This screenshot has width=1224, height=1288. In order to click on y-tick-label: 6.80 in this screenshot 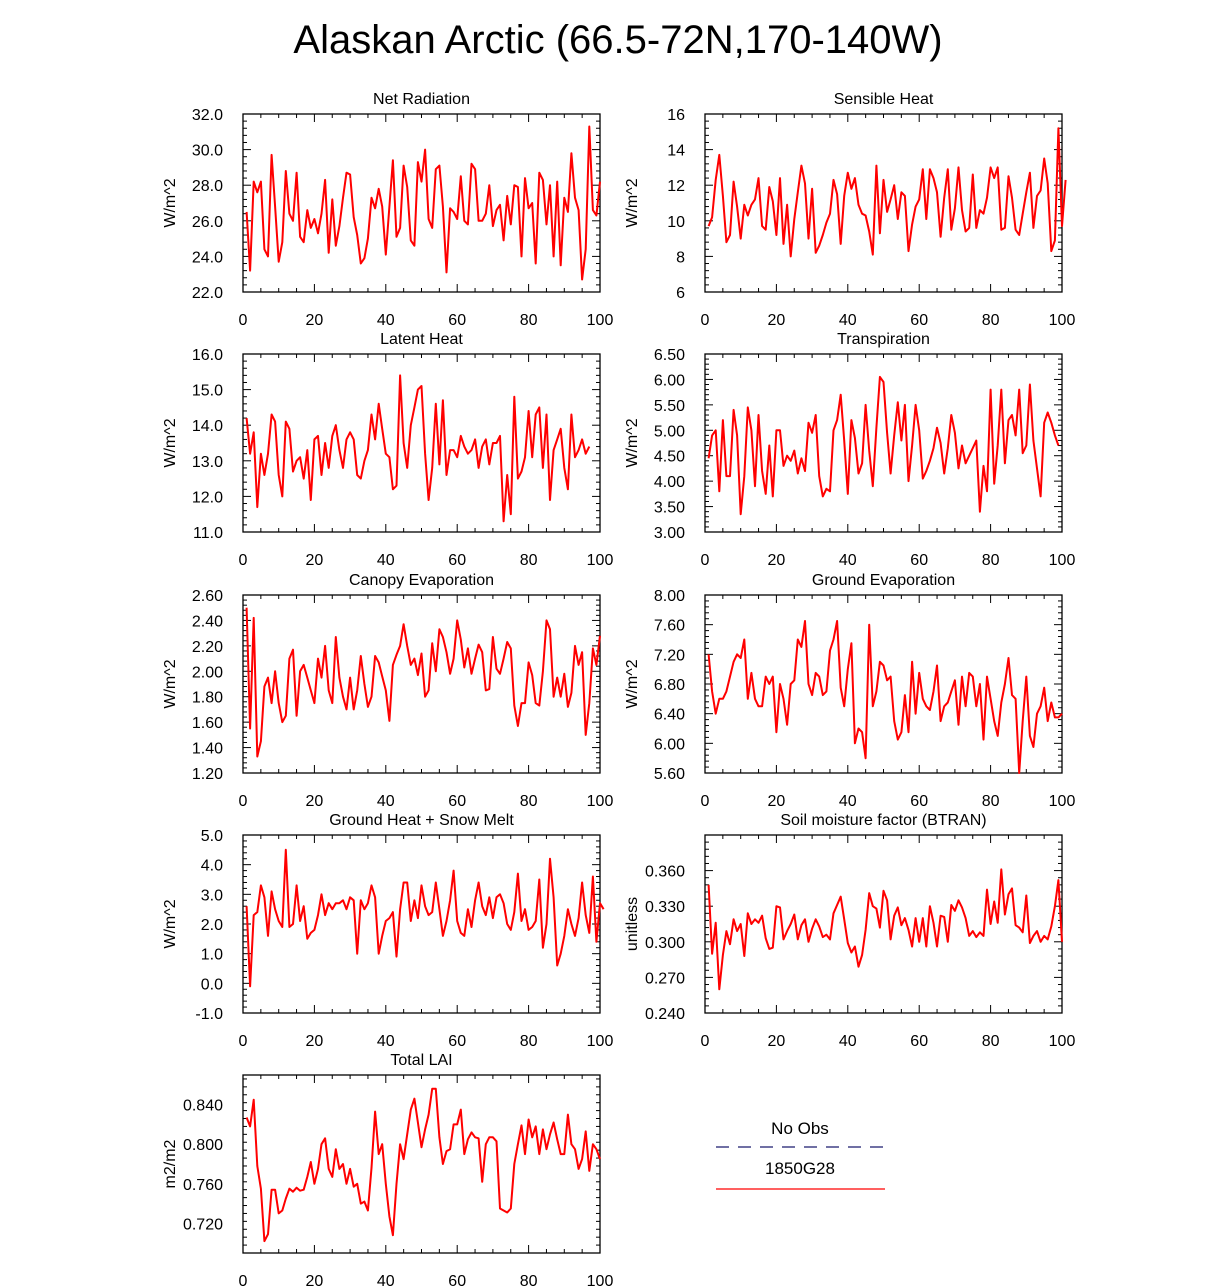, I will do `click(669, 685)`.